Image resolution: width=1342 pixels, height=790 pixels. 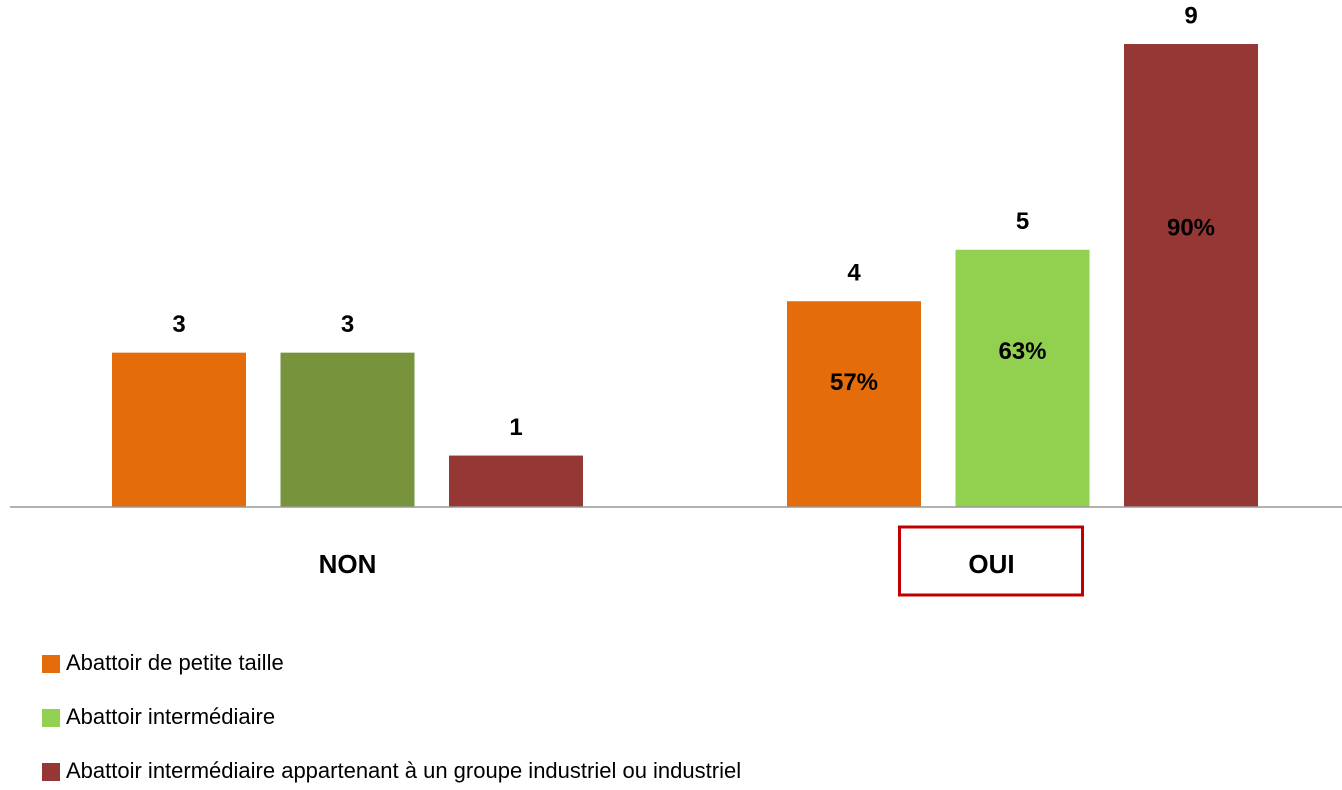 I want to click on x-tick-label: OUI, so click(x=991, y=564).